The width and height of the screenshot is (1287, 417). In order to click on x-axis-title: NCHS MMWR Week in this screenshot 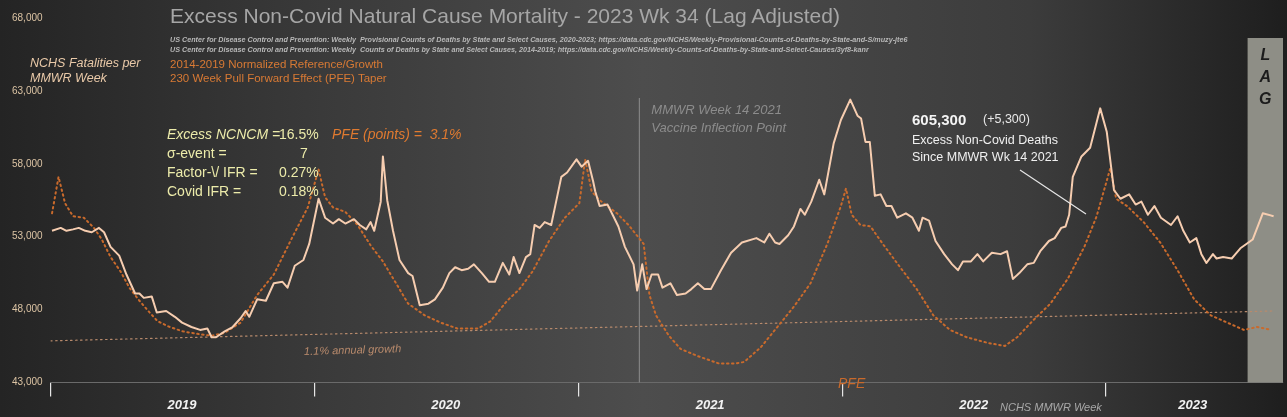, I will do `click(1051, 408)`.